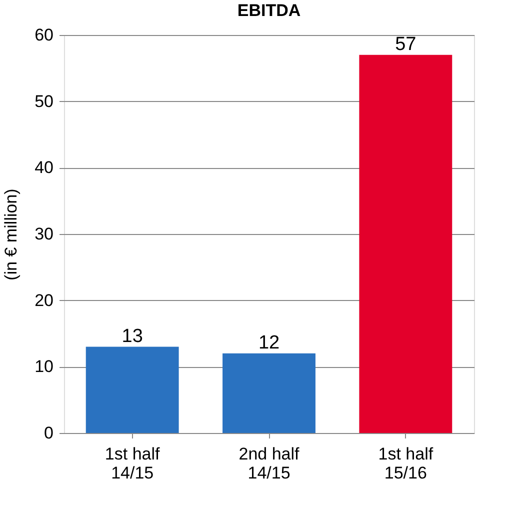  I want to click on data-label: 57, so click(405, 44).